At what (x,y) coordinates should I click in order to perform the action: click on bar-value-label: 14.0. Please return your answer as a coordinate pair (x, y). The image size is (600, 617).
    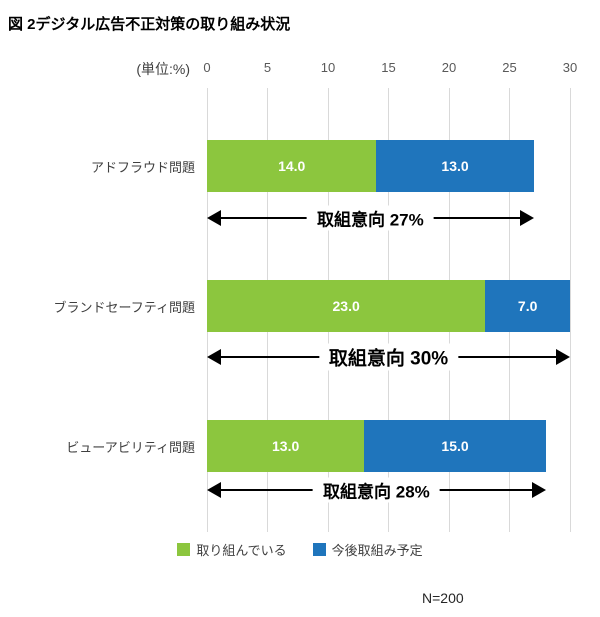
    Looking at the image, I should click on (292, 166).